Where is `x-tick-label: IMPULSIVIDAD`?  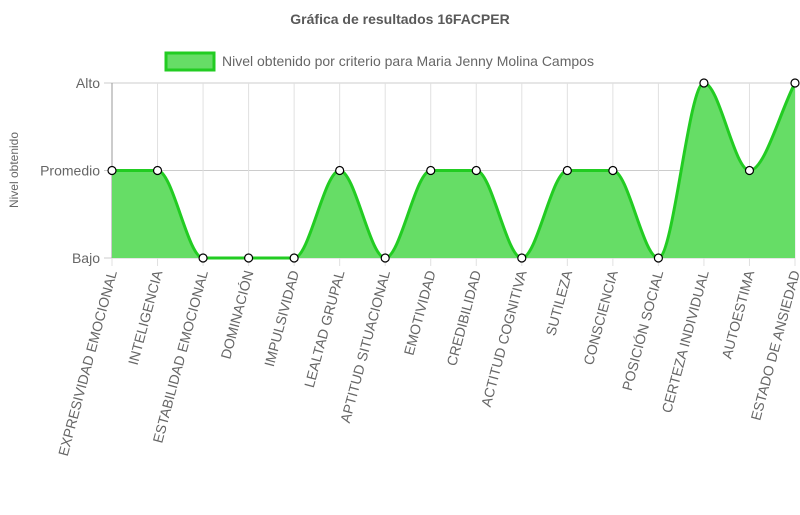 x-tick-label: IMPULSIVIDAD is located at coordinates (281, 319).